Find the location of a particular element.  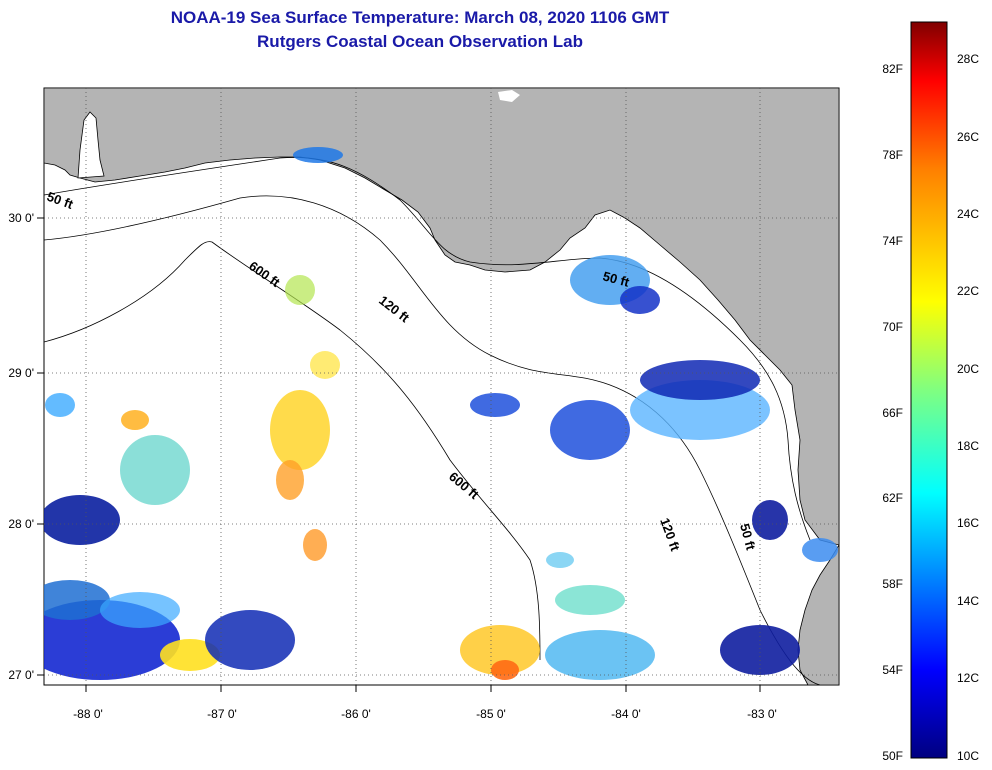

colorbar-f-label: 78F is located at coordinates (892, 155).